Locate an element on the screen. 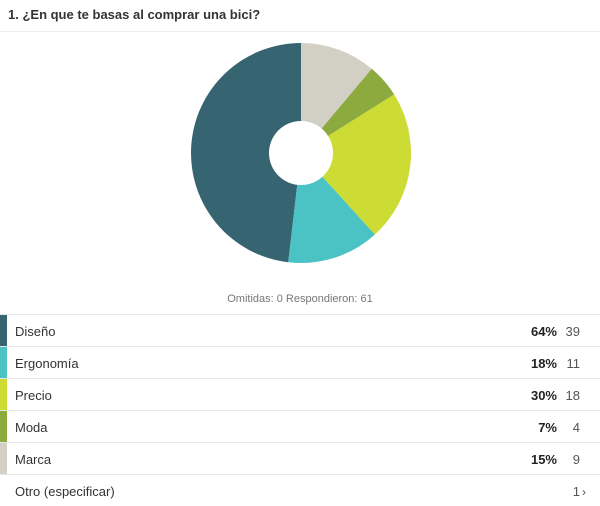 This screenshot has height=506, width=600. title-divider is located at coordinates (300, 31).